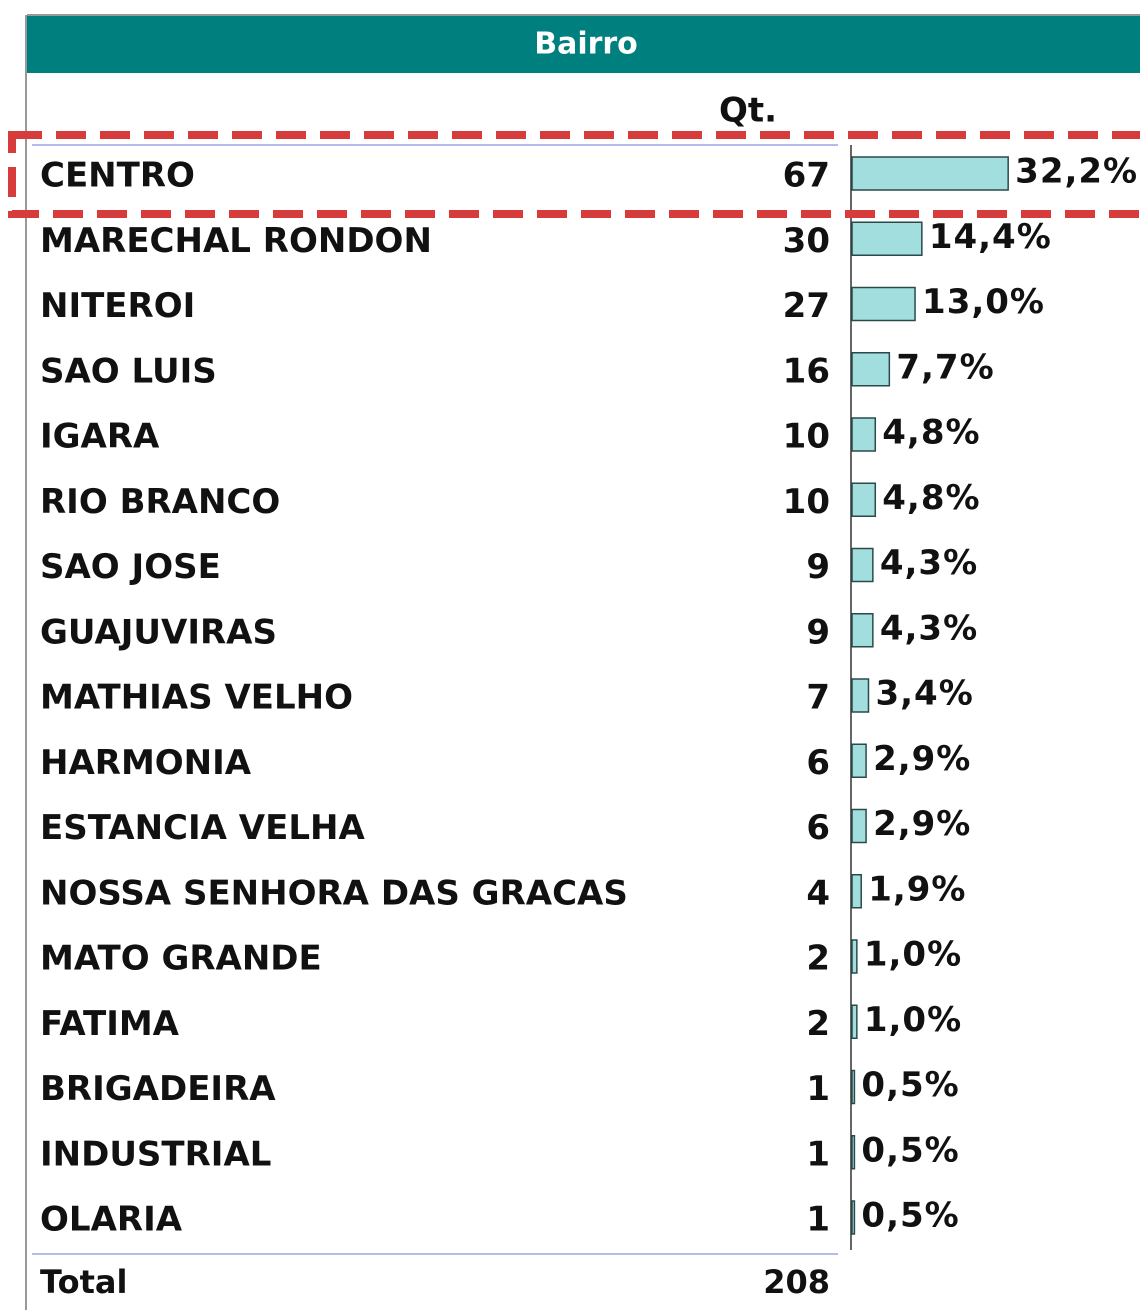 The image size is (1140, 1310). Describe the element at coordinates (806, 306) in the screenshot. I see `count: 27` at that location.